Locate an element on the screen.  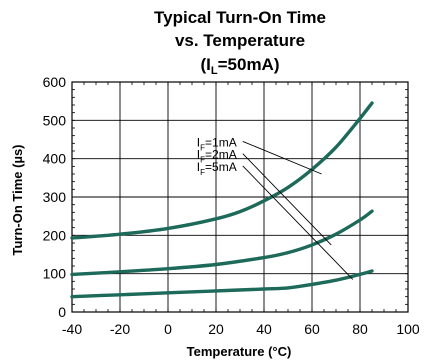
y-tick-label: 300 is located at coordinates (55, 197).